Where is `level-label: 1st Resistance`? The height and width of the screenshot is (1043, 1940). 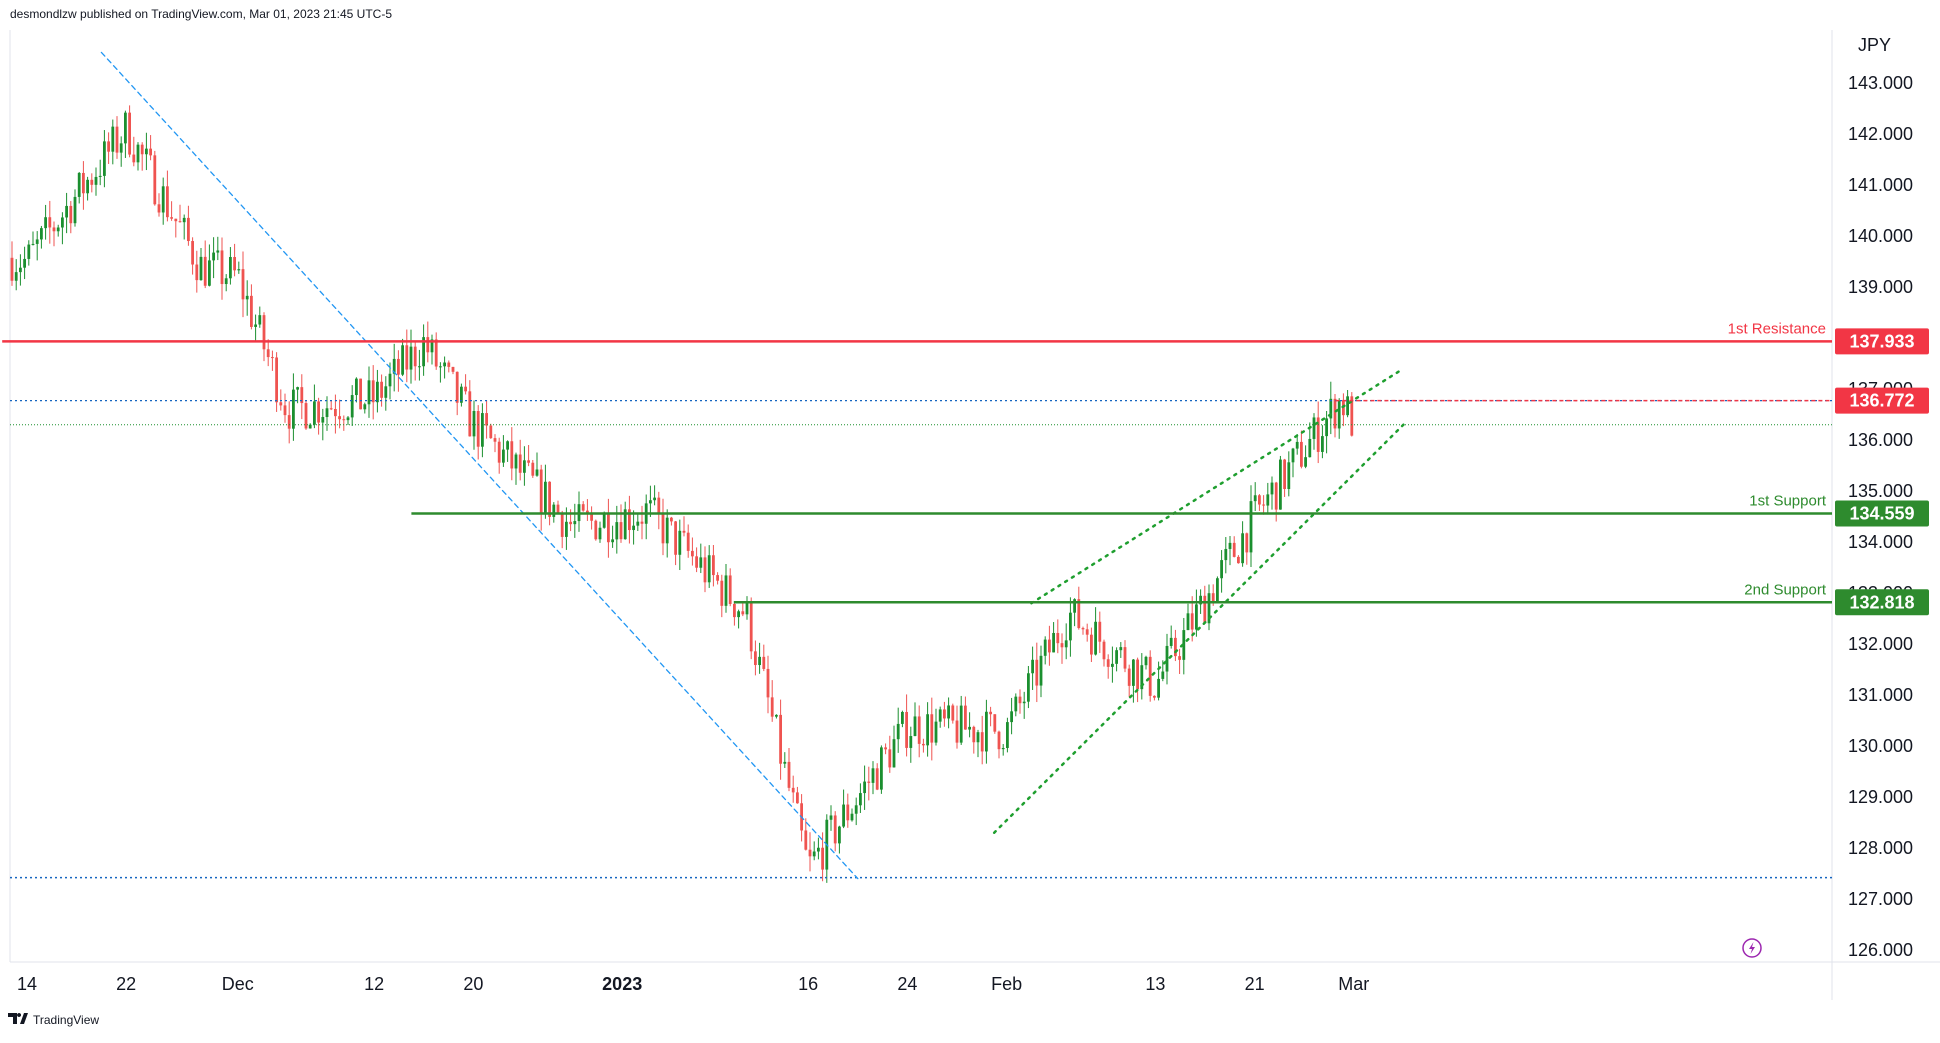
level-label: 1st Resistance is located at coordinates (1777, 328).